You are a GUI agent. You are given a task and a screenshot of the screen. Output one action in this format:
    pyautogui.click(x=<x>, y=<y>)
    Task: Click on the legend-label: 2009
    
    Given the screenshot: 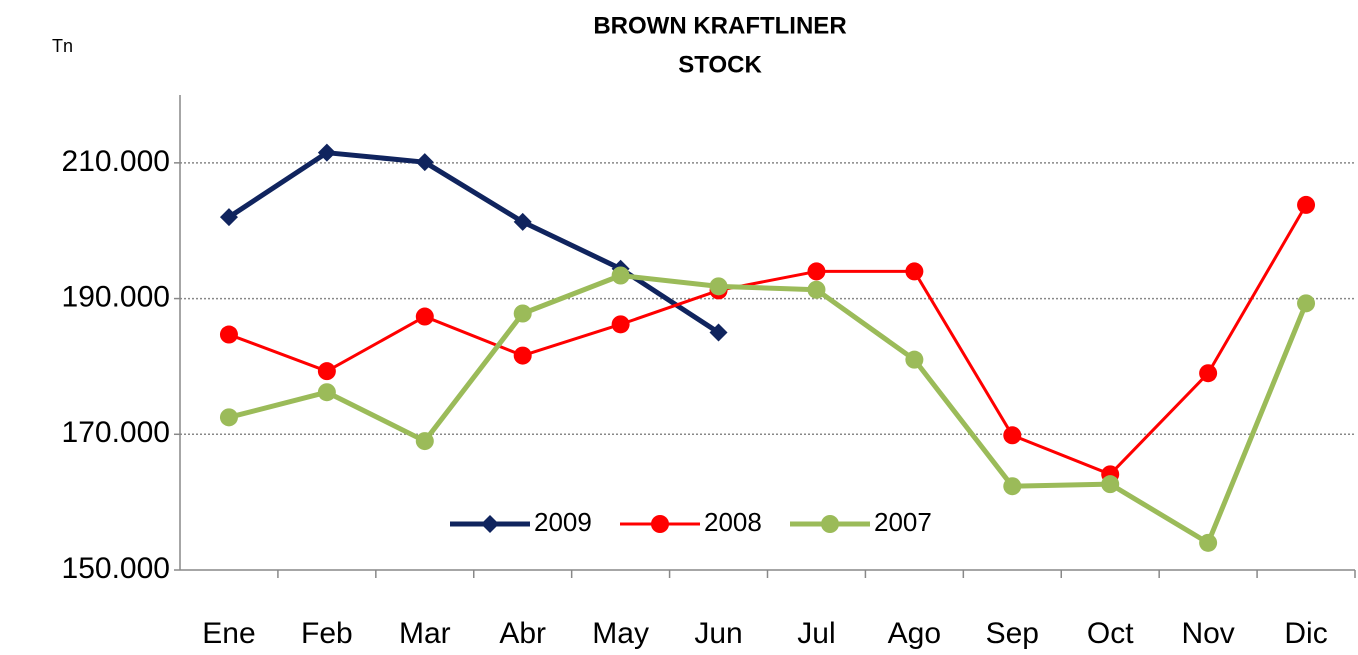 What is the action you would take?
    pyautogui.click(x=563, y=522)
    